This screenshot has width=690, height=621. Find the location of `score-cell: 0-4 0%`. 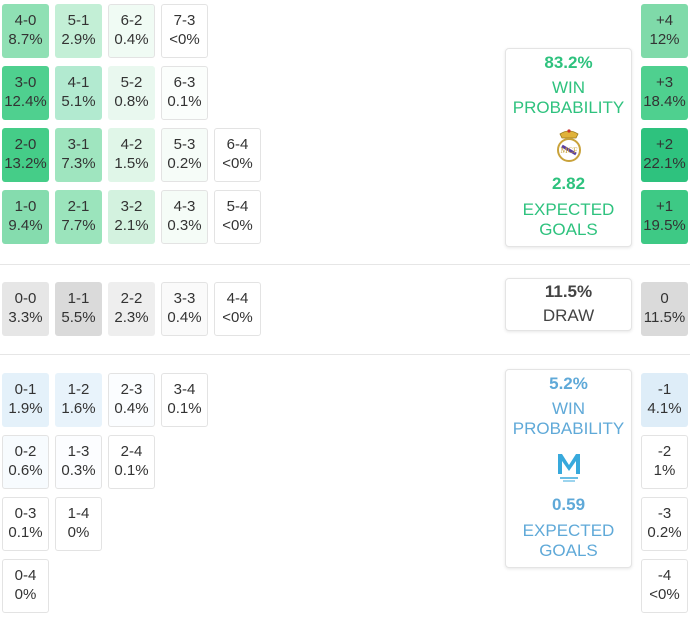

score-cell: 0-4 0% is located at coordinates (25, 586).